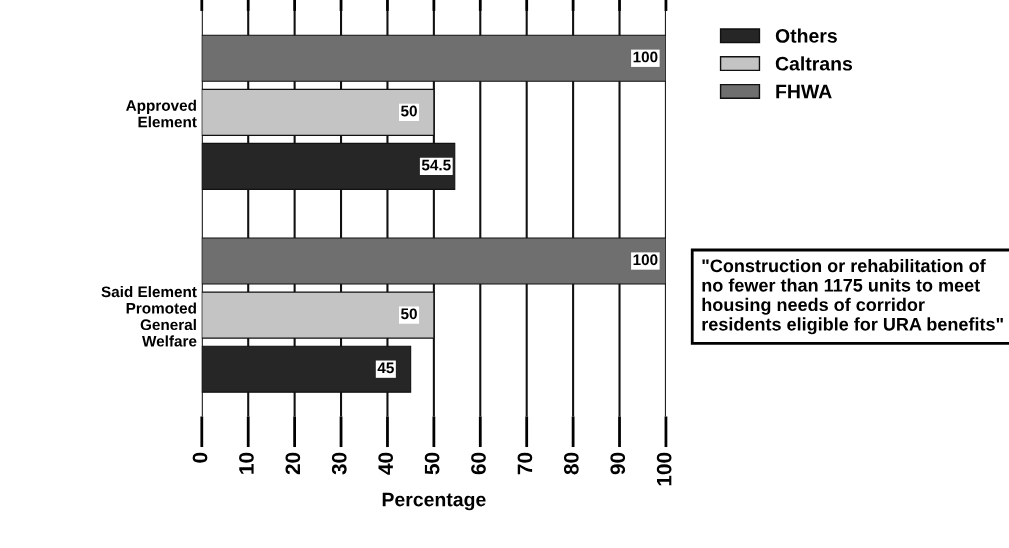 The height and width of the screenshot is (548, 1009). I want to click on x-tick-label: 40, so click(386, 463).